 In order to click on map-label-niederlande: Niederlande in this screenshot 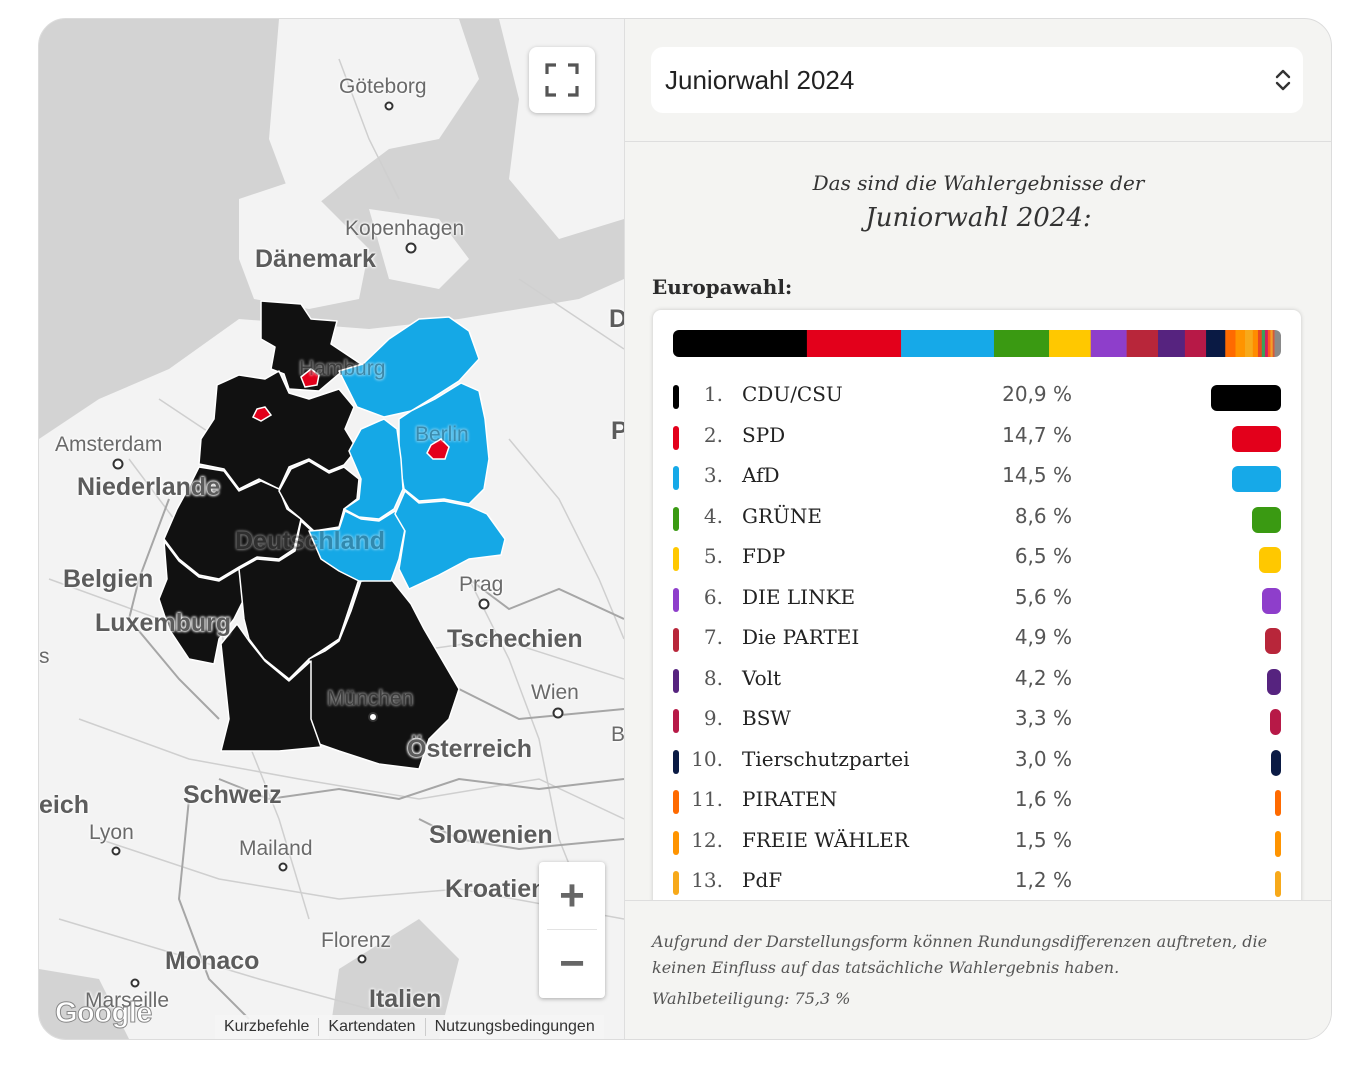, I will do `click(149, 487)`.